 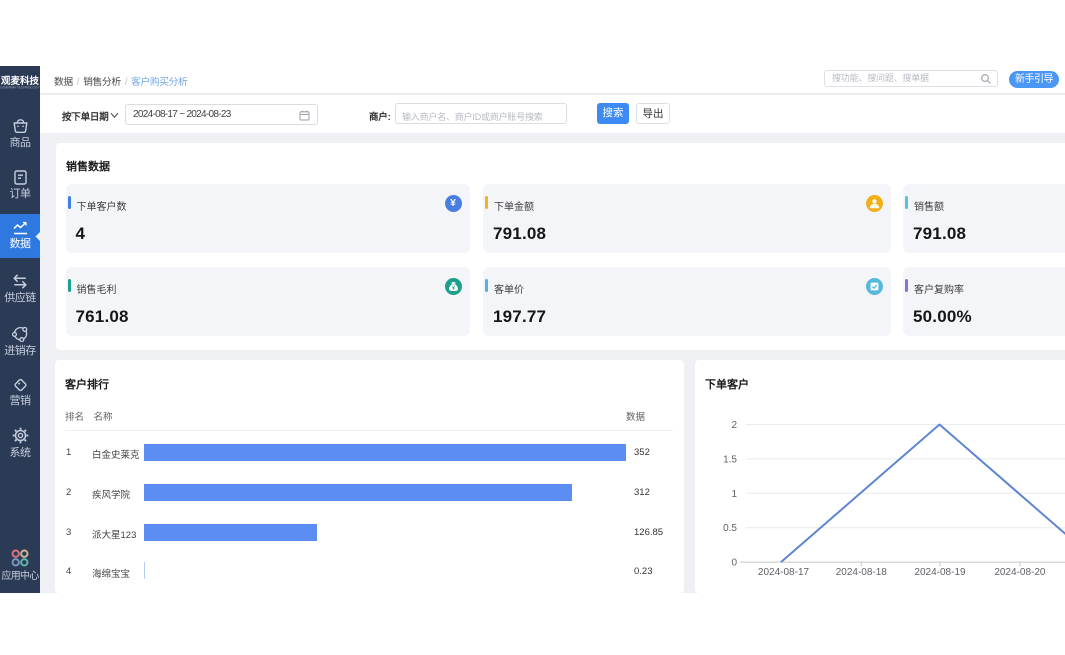 What do you see at coordinates (734, 425) in the screenshot?
I see `svg-text: 2` at bounding box center [734, 425].